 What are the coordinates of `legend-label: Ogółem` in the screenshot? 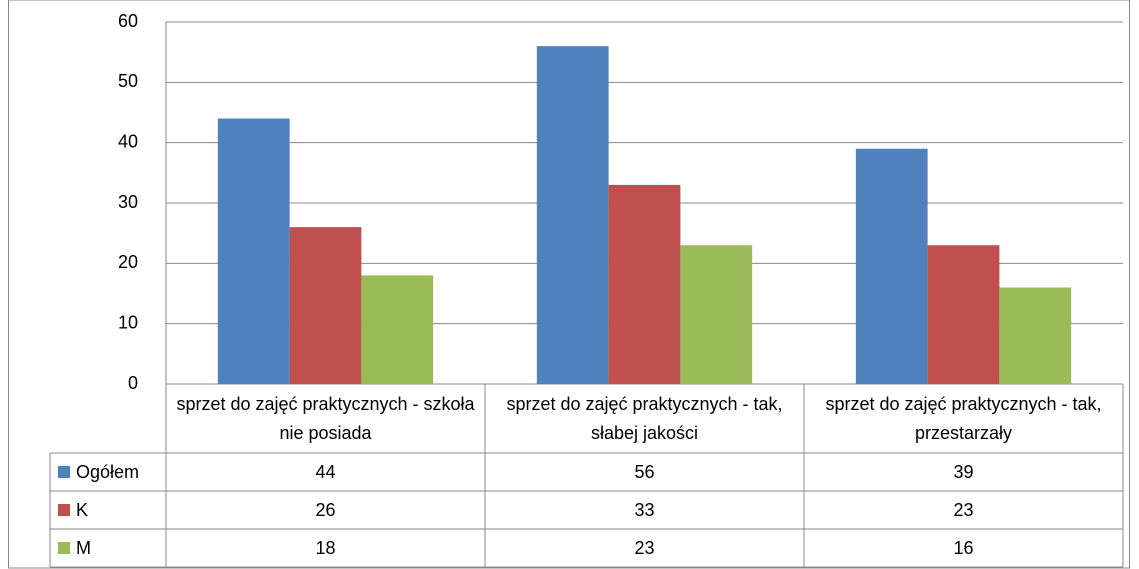 It's located at (108, 471).